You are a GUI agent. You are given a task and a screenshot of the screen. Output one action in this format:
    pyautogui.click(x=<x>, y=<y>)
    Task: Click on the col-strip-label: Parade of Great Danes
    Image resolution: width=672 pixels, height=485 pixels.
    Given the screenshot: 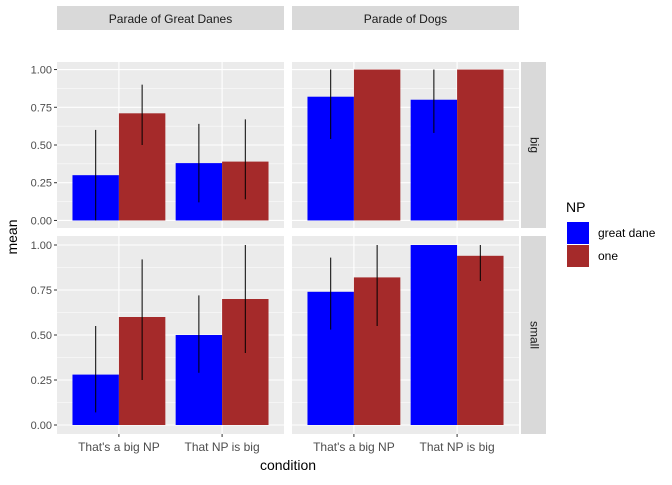 What is the action you would take?
    pyautogui.click(x=170, y=19)
    